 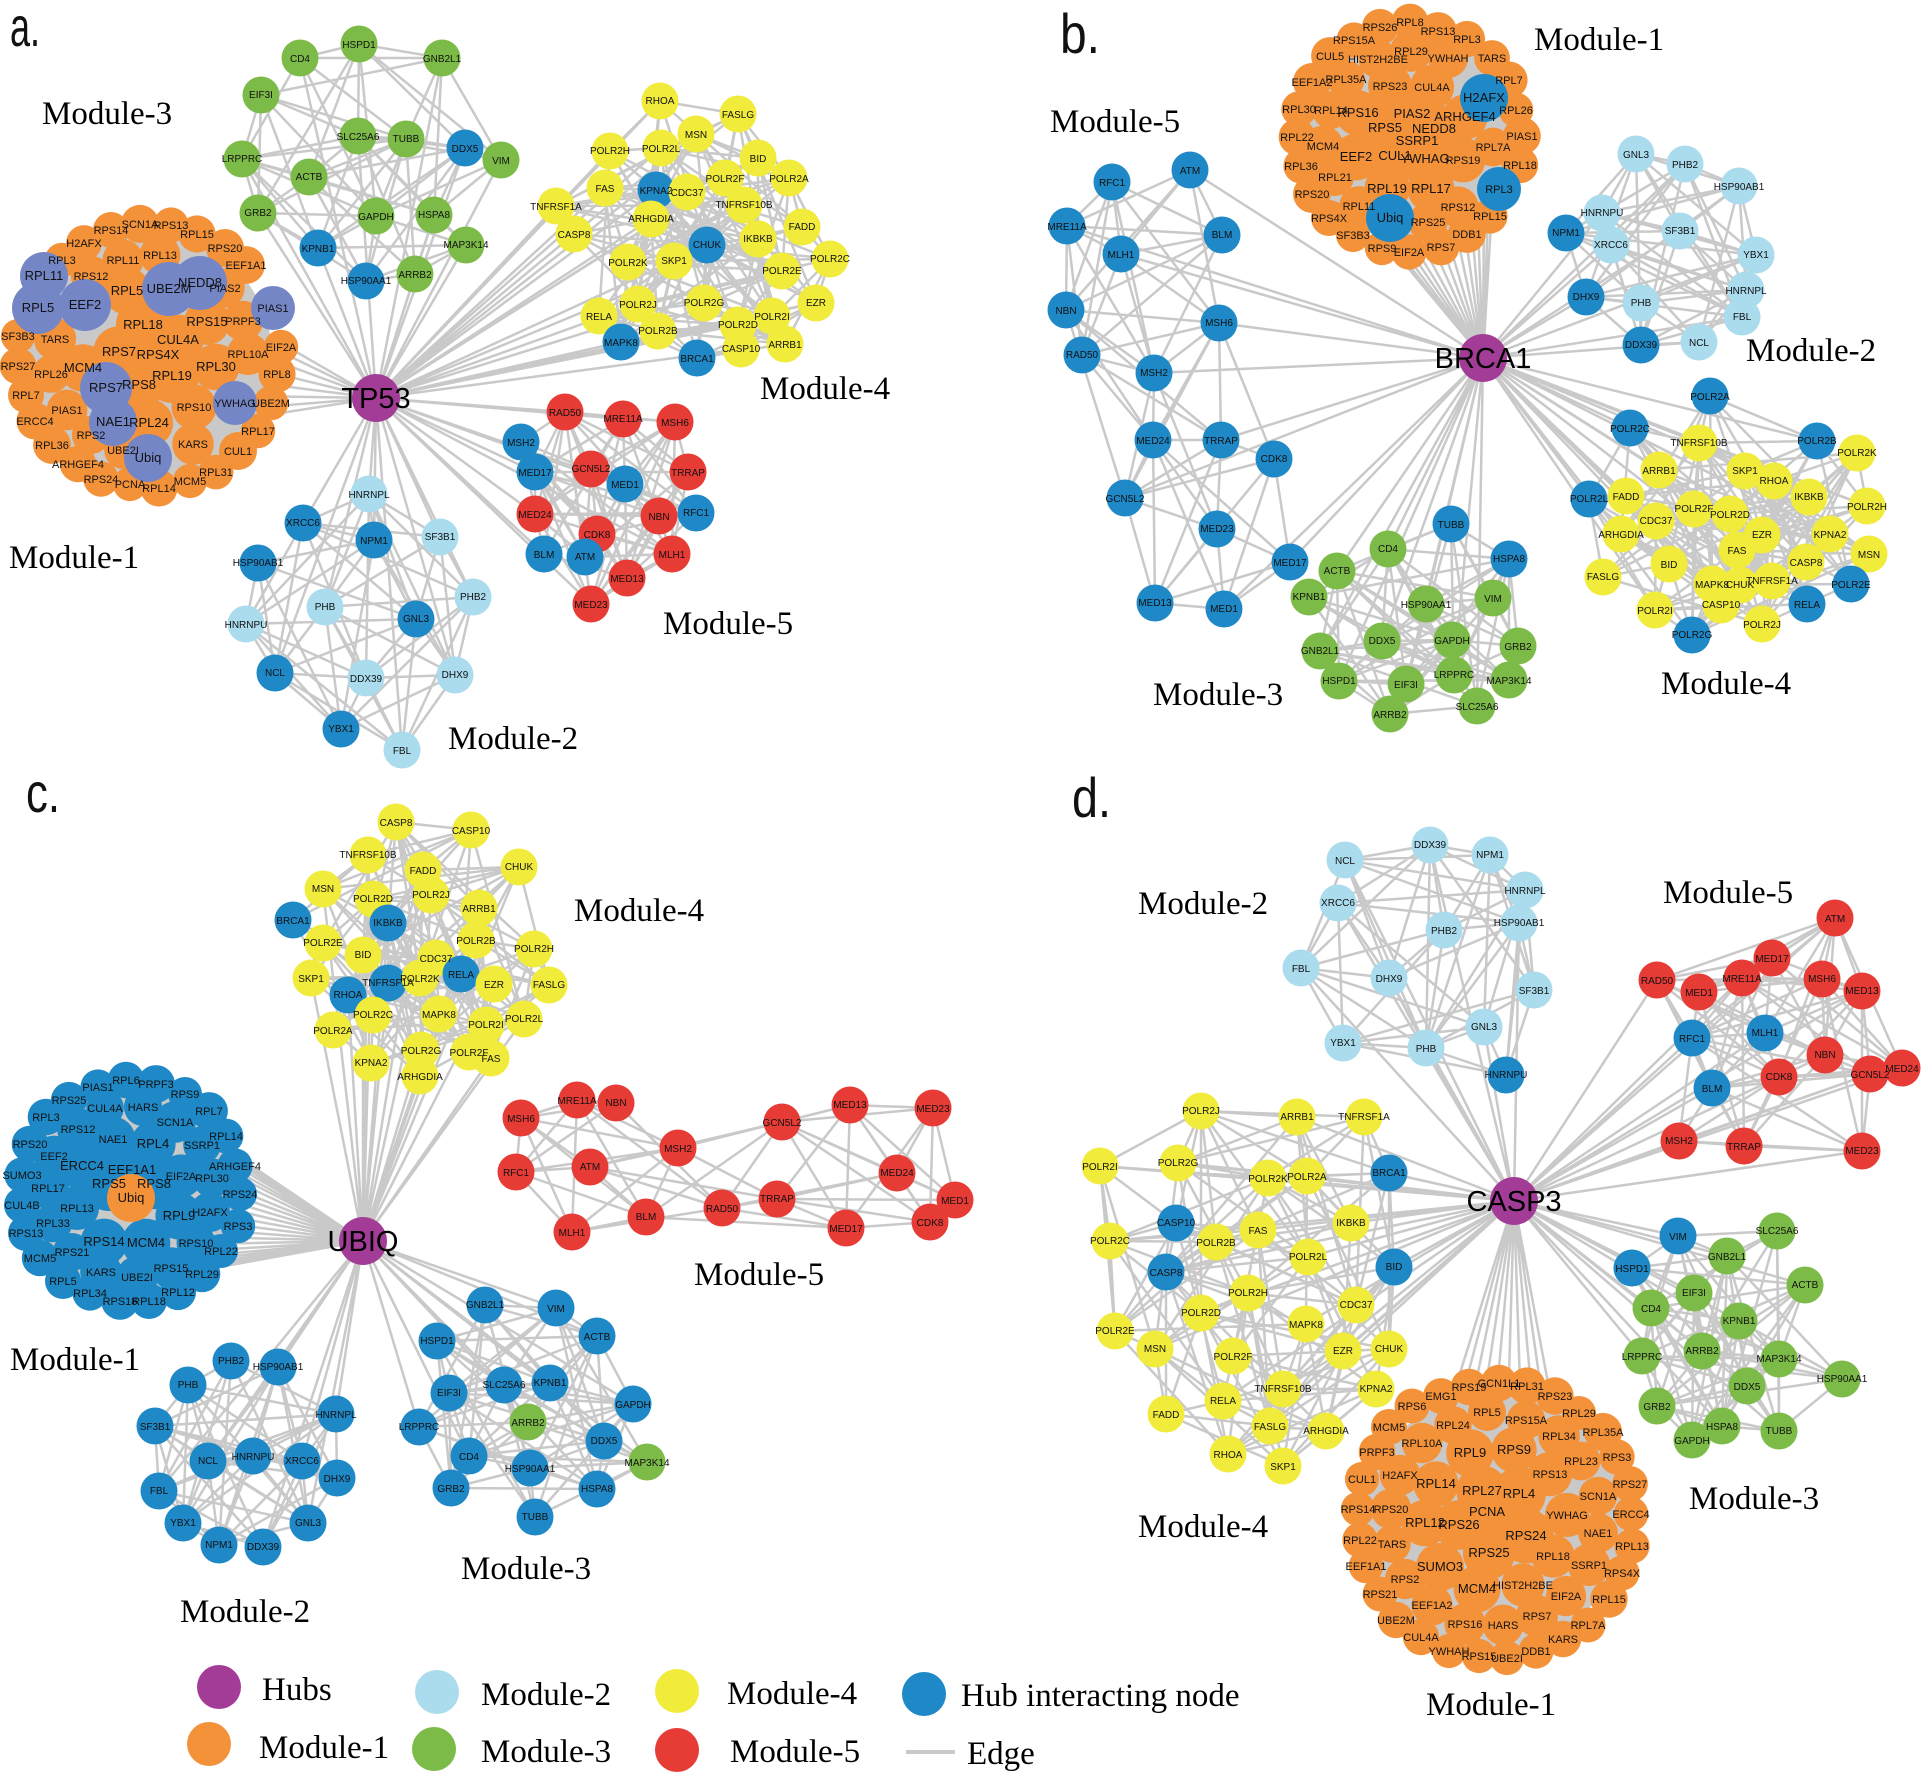 What do you see at coordinates (1550, 1475) in the screenshot?
I see `svg-text: RPS13` at bounding box center [1550, 1475].